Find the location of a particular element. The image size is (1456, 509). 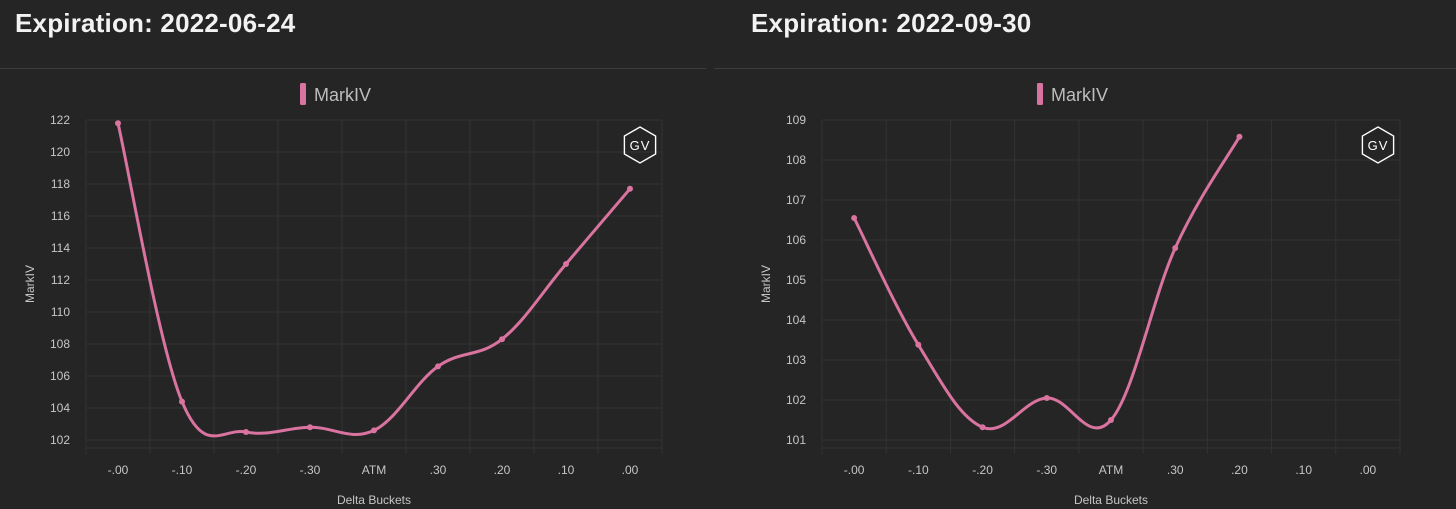

chart-title: Expiration: 2022-06-24 is located at coordinates (155, 23).